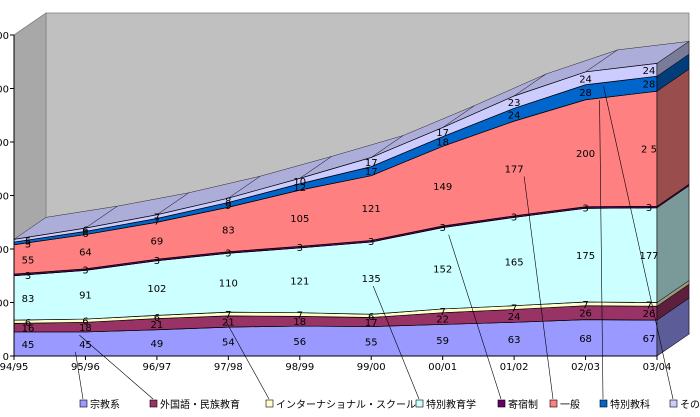 The height and width of the screenshot is (417, 700). Describe the element at coordinates (514, 263) in the screenshot. I see `data-label: 165` at that location.